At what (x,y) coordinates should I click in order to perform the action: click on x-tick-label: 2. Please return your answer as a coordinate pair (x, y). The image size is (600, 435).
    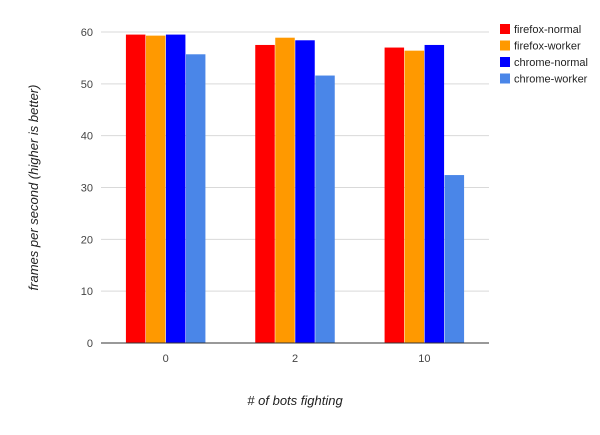
    Looking at the image, I should click on (295, 359).